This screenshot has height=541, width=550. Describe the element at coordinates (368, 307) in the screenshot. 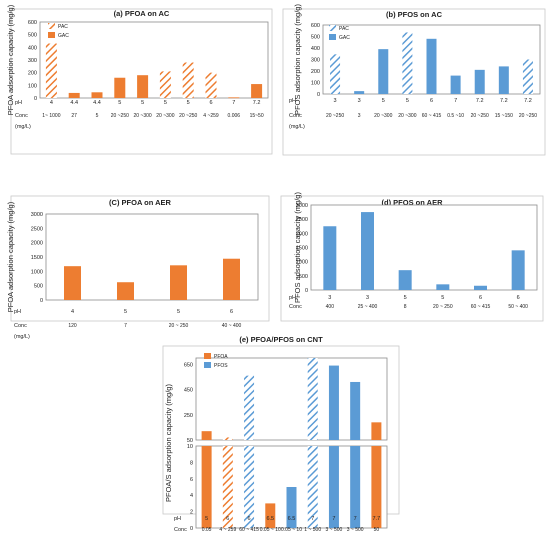

I see `conc-value: 25 ~ 400` at that location.